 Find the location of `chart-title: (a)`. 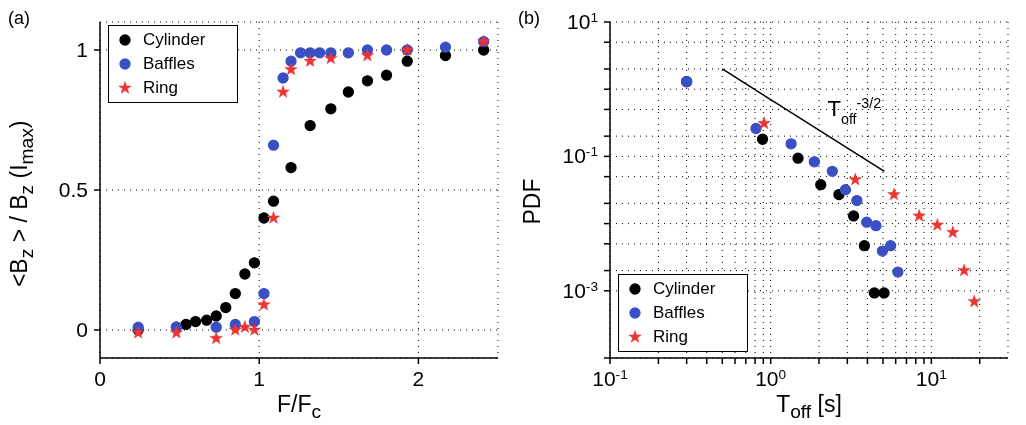

chart-title: (a) is located at coordinates (19, 18).